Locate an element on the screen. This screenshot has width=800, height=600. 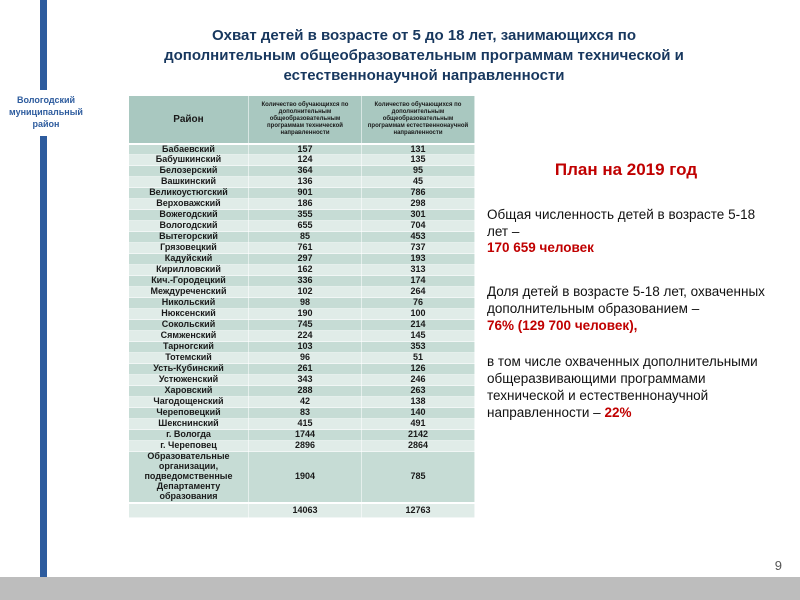
plan-heading: План на 2019 год is located at coordinates (626, 169).